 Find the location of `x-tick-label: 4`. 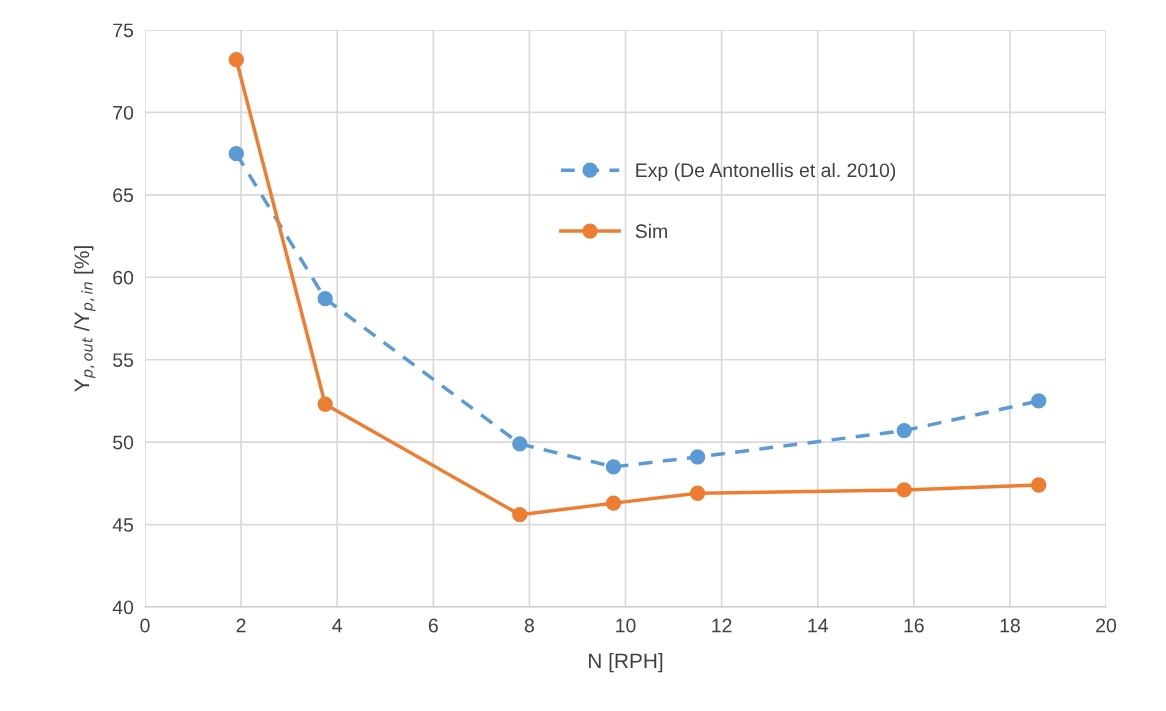

x-tick-label: 4 is located at coordinates (337, 625).